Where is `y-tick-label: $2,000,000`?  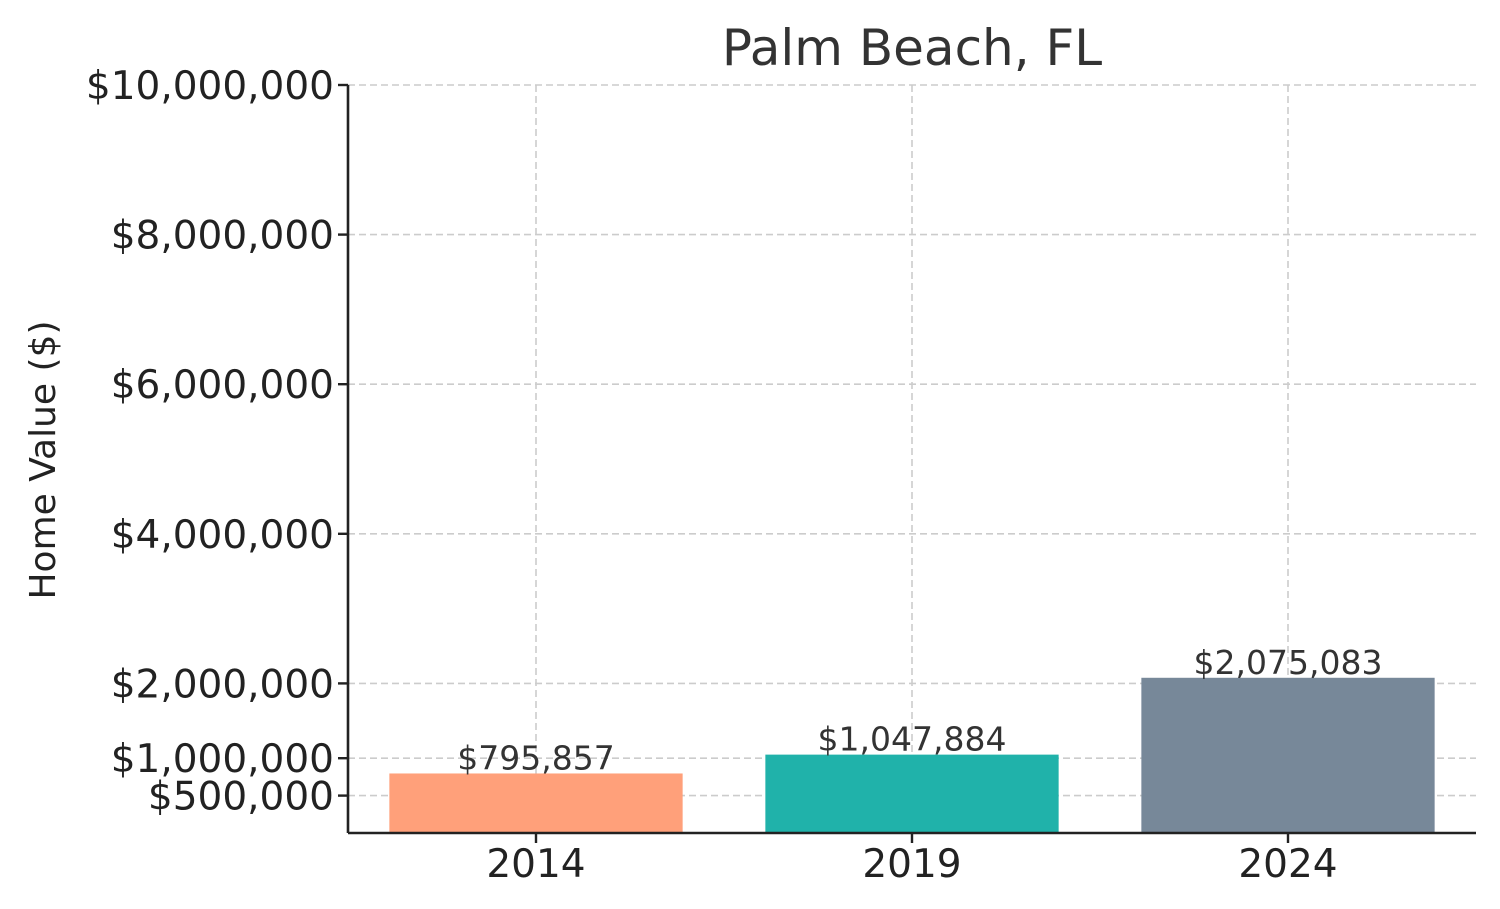 y-tick-label: $2,000,000 is located at coordinates (222, 684).